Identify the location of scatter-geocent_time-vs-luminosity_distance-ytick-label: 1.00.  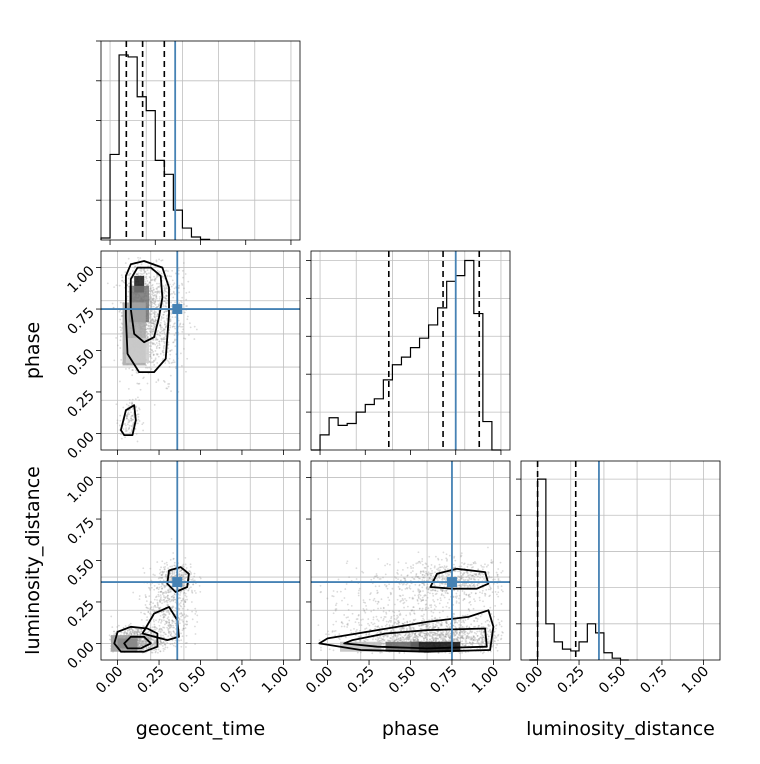
(80, 489).